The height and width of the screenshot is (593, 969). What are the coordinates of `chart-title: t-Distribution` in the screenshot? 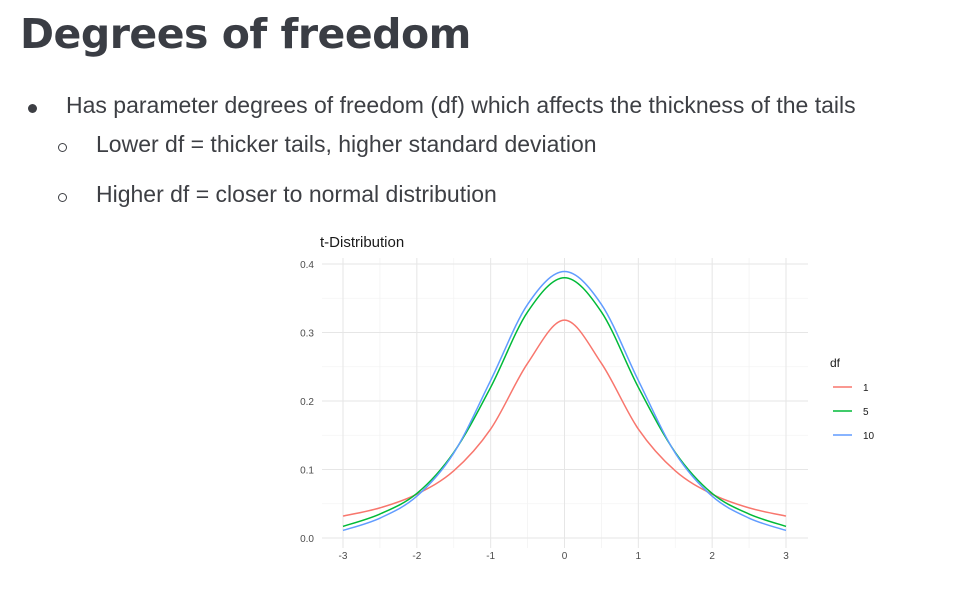 It's located at (362, 242).